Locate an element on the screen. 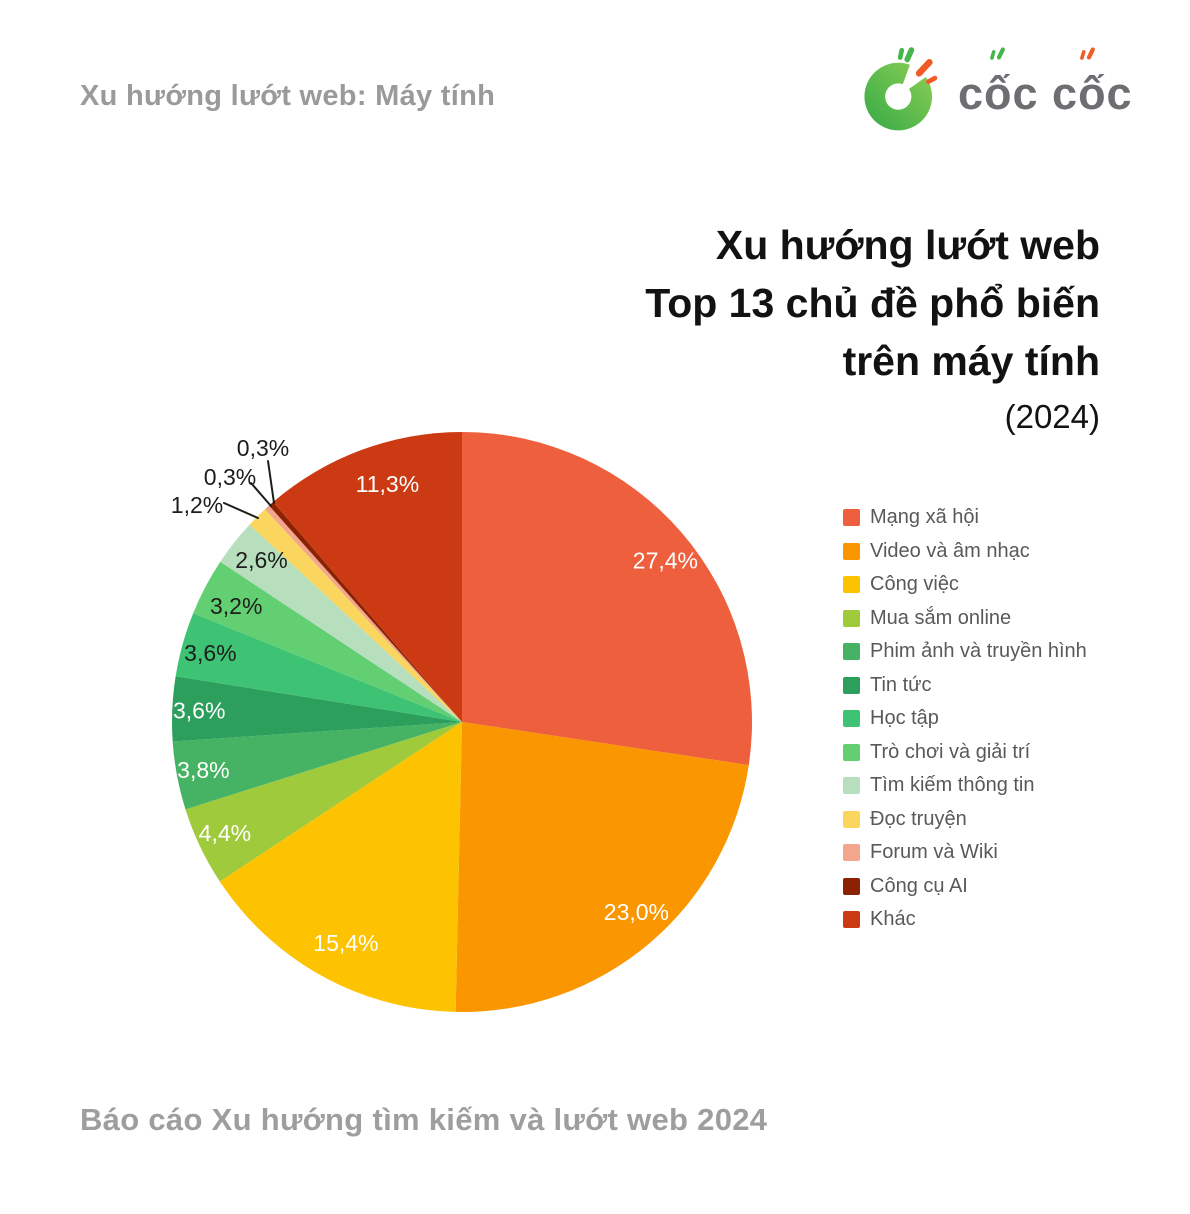 The height and width of the screenshot is (1214, 1190). legend-item-13: Khác is located at coordinates (965, 920).